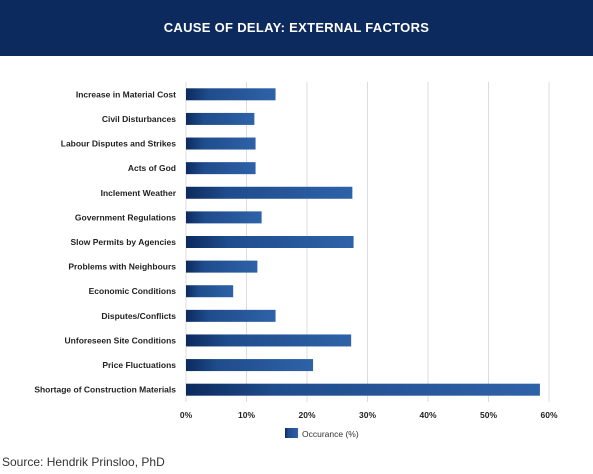  What do you see at coordinates (139, 365) in the screenshot?
I see `category-label: Price Fluctuations` at bounding box center [139, 365].